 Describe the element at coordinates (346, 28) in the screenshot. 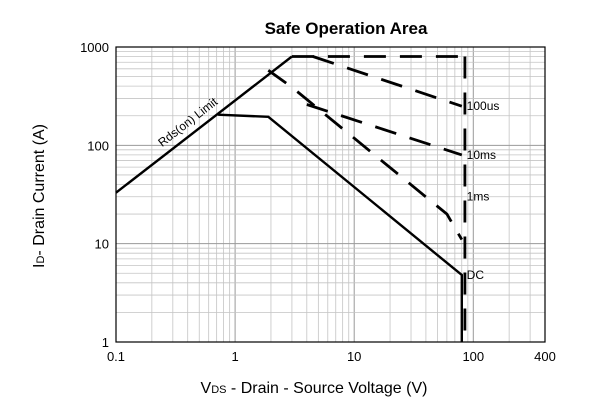

I see `chart-title: Safe Operation Area` at that location.